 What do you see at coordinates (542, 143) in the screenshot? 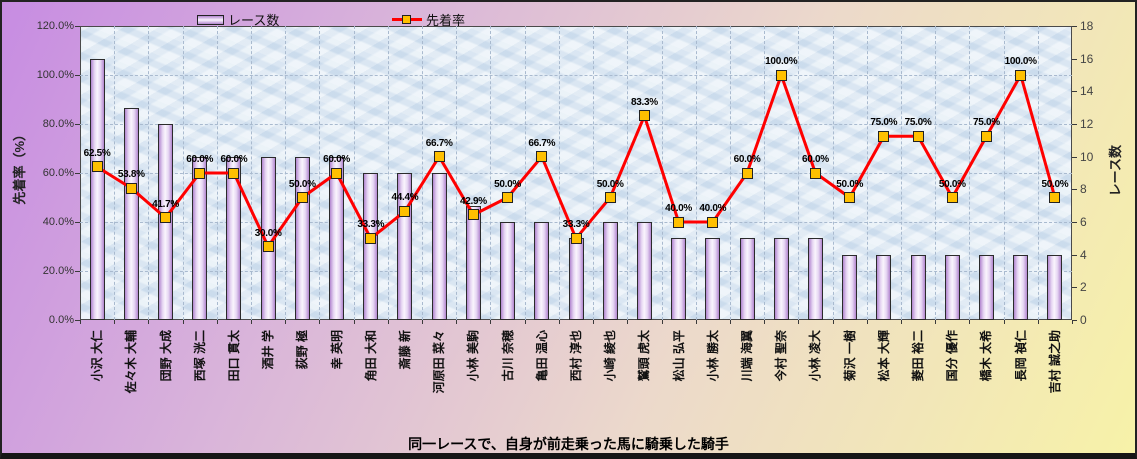
I see `data-label: 66.7%` at bounding box center [542, 143].